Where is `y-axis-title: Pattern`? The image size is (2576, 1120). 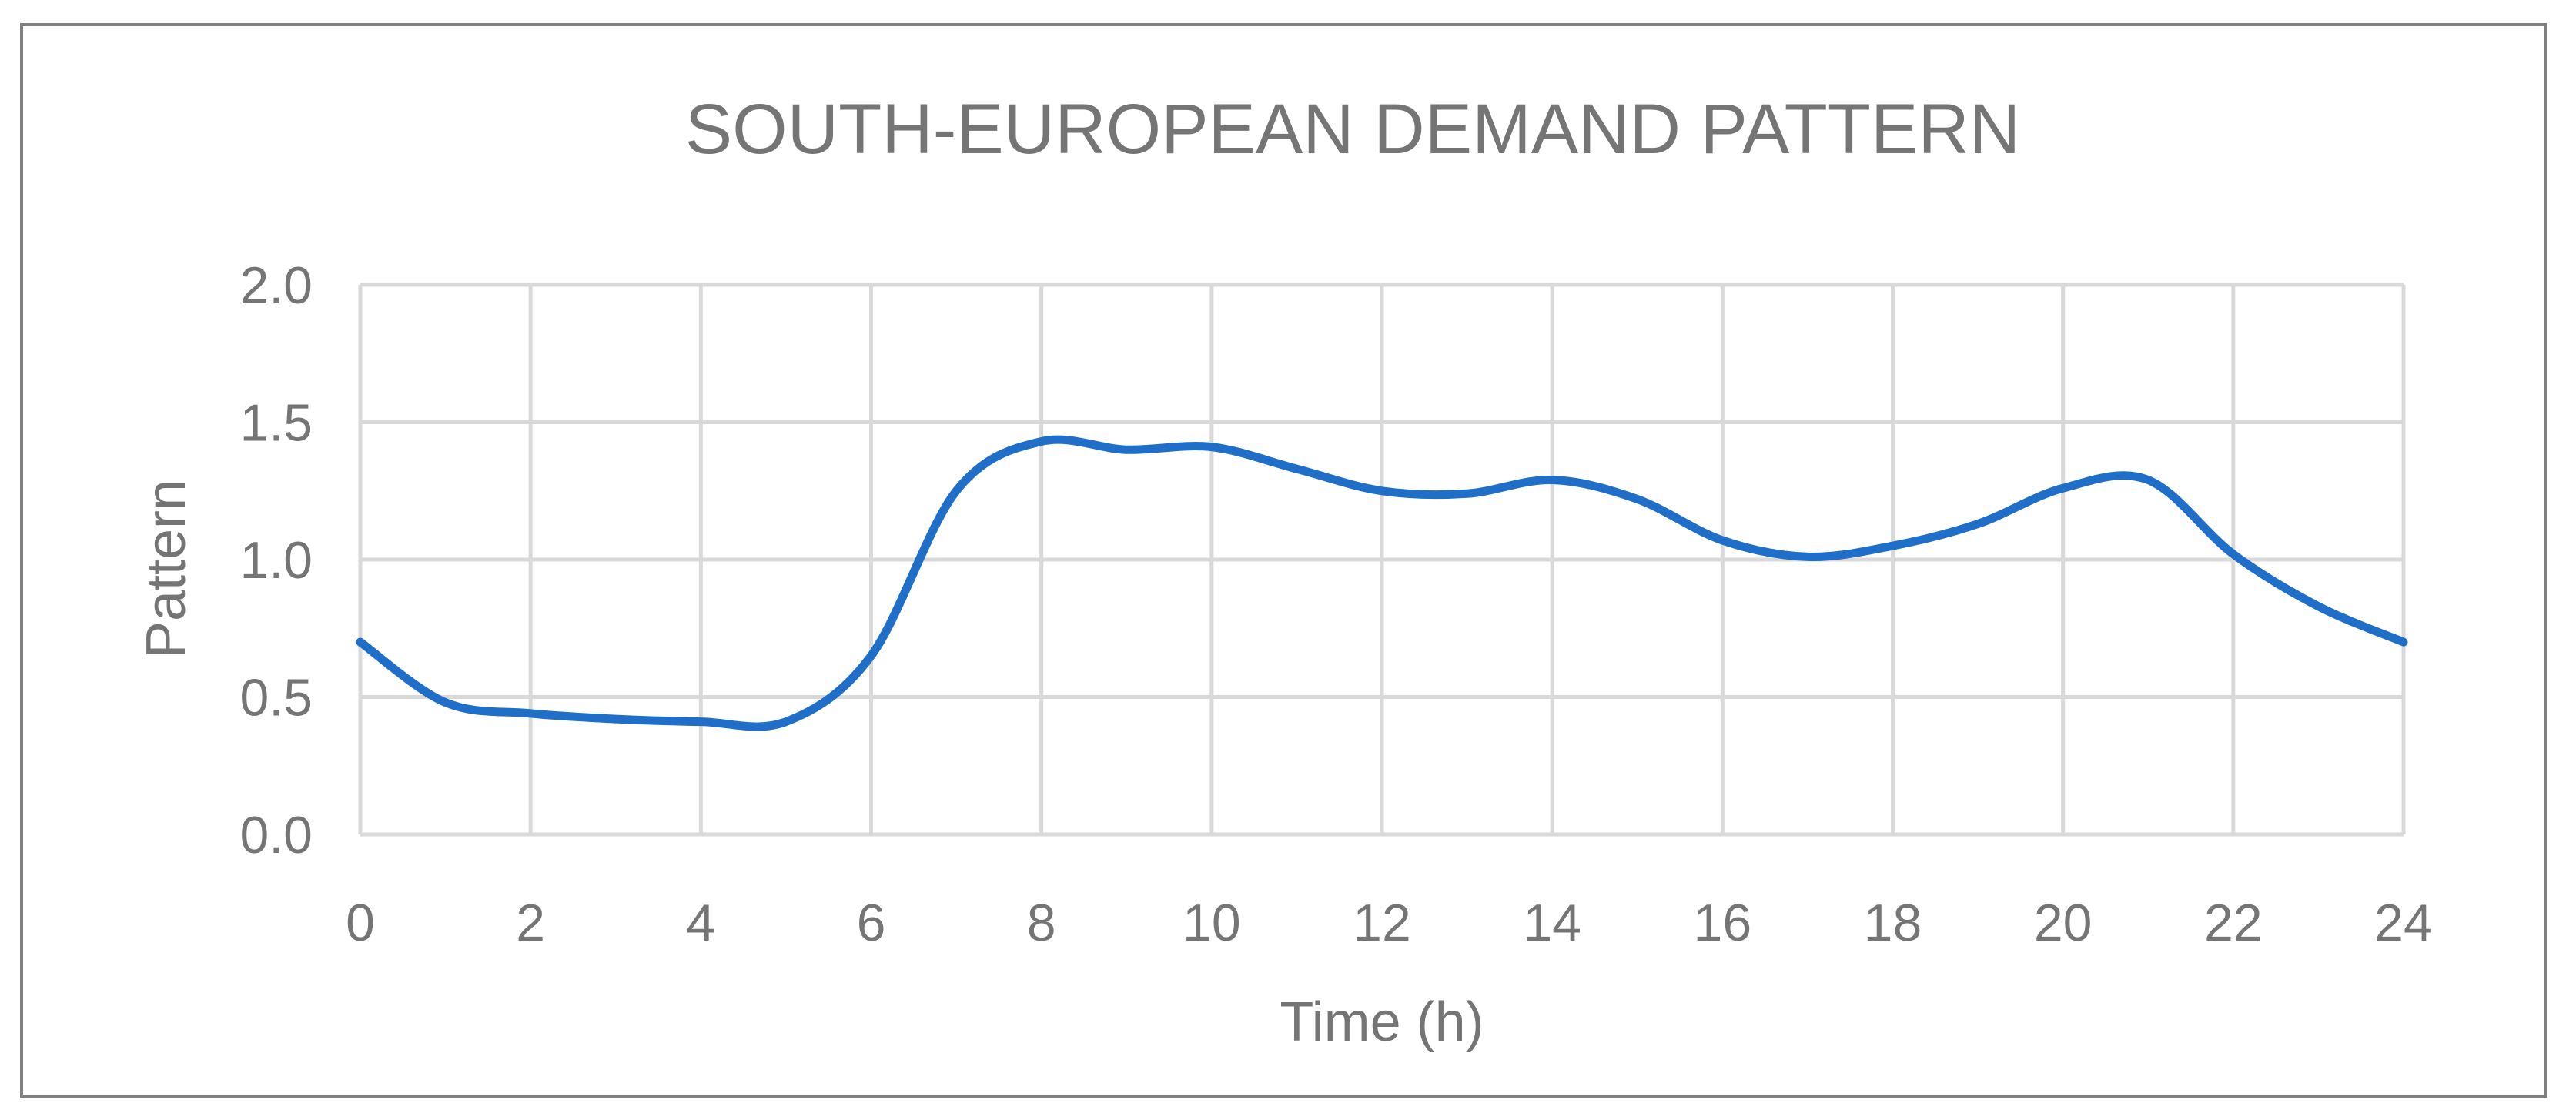
y-axis-title: Pattern is located at coordinates (166, 569).